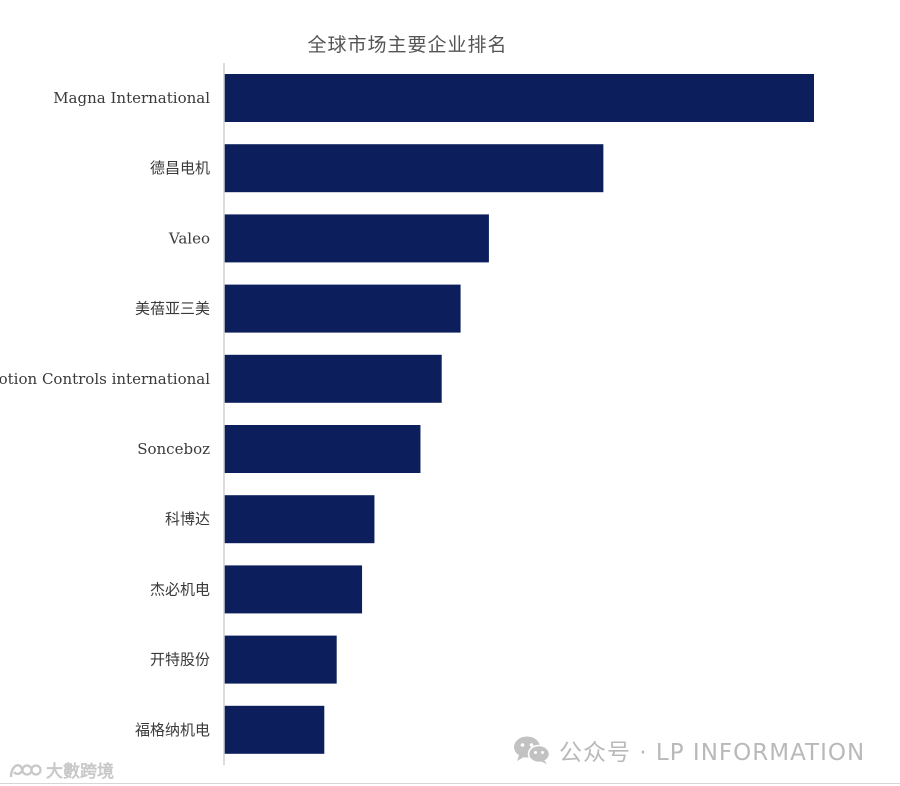 The height and width of the screenshot is (786, 900). I want to click on brand-watermark: 大數跨境, so click(61, 769).